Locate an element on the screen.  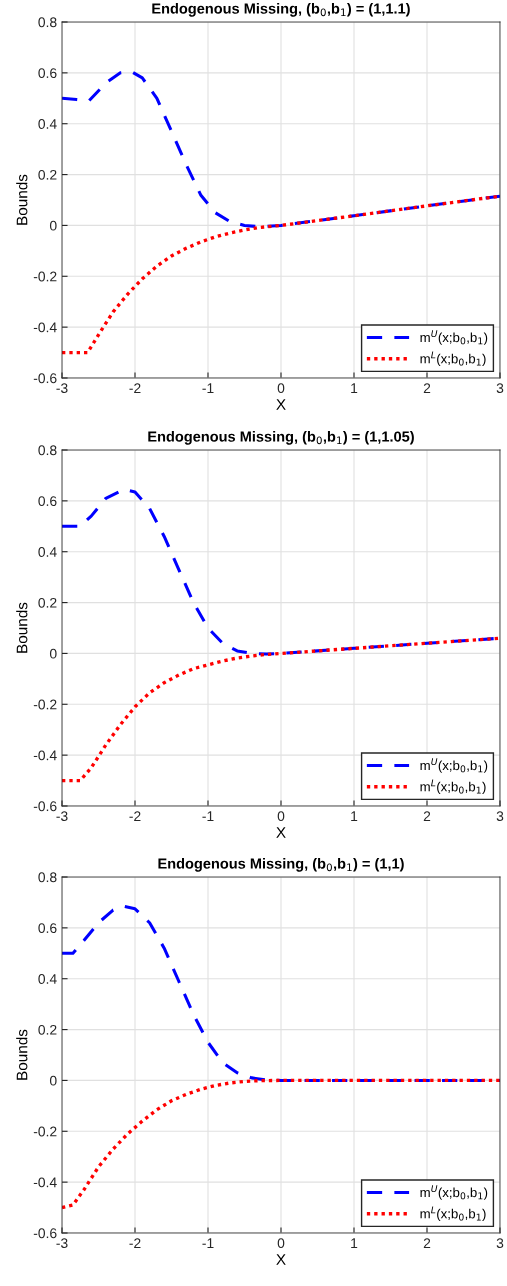
chart-title: Endogenous Missing, (b$_{0}$,b$_{1}$) = (1,1.1) is located at coordinates (281, 10).